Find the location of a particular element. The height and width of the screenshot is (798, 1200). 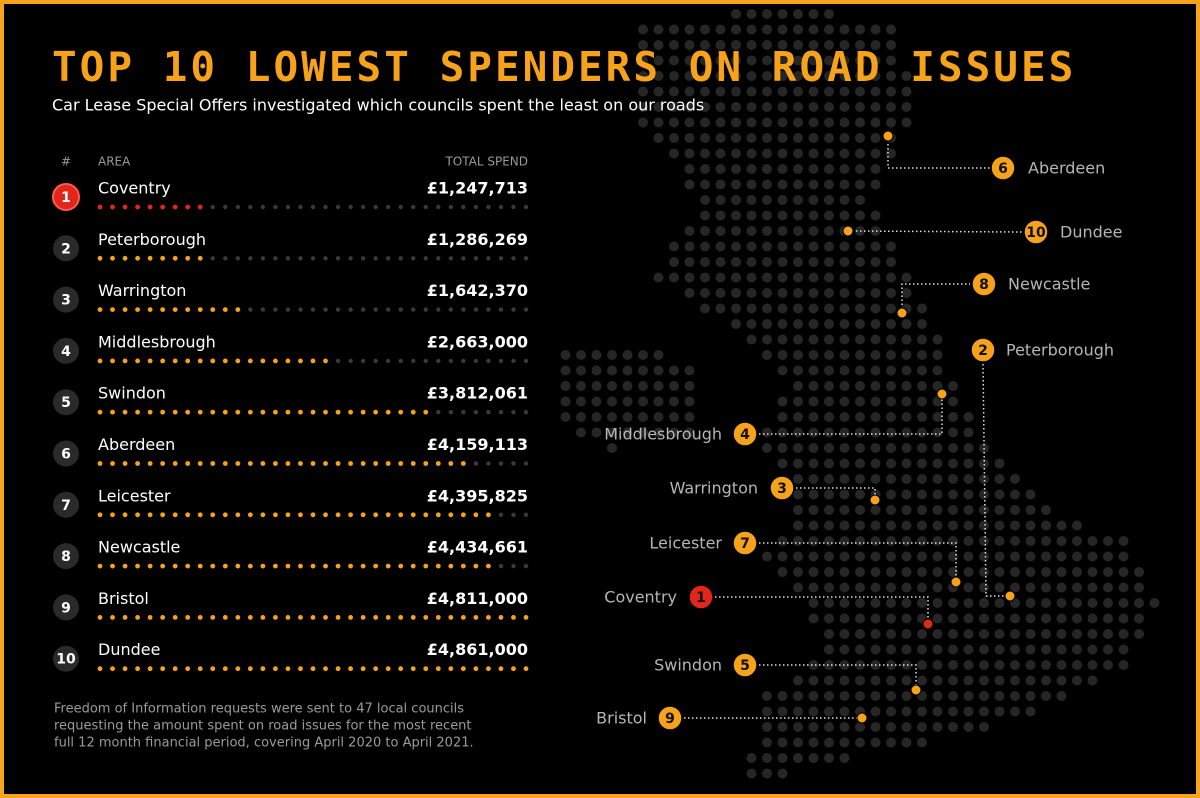

area-label: Peterborough is located at coordinates (152, 239).